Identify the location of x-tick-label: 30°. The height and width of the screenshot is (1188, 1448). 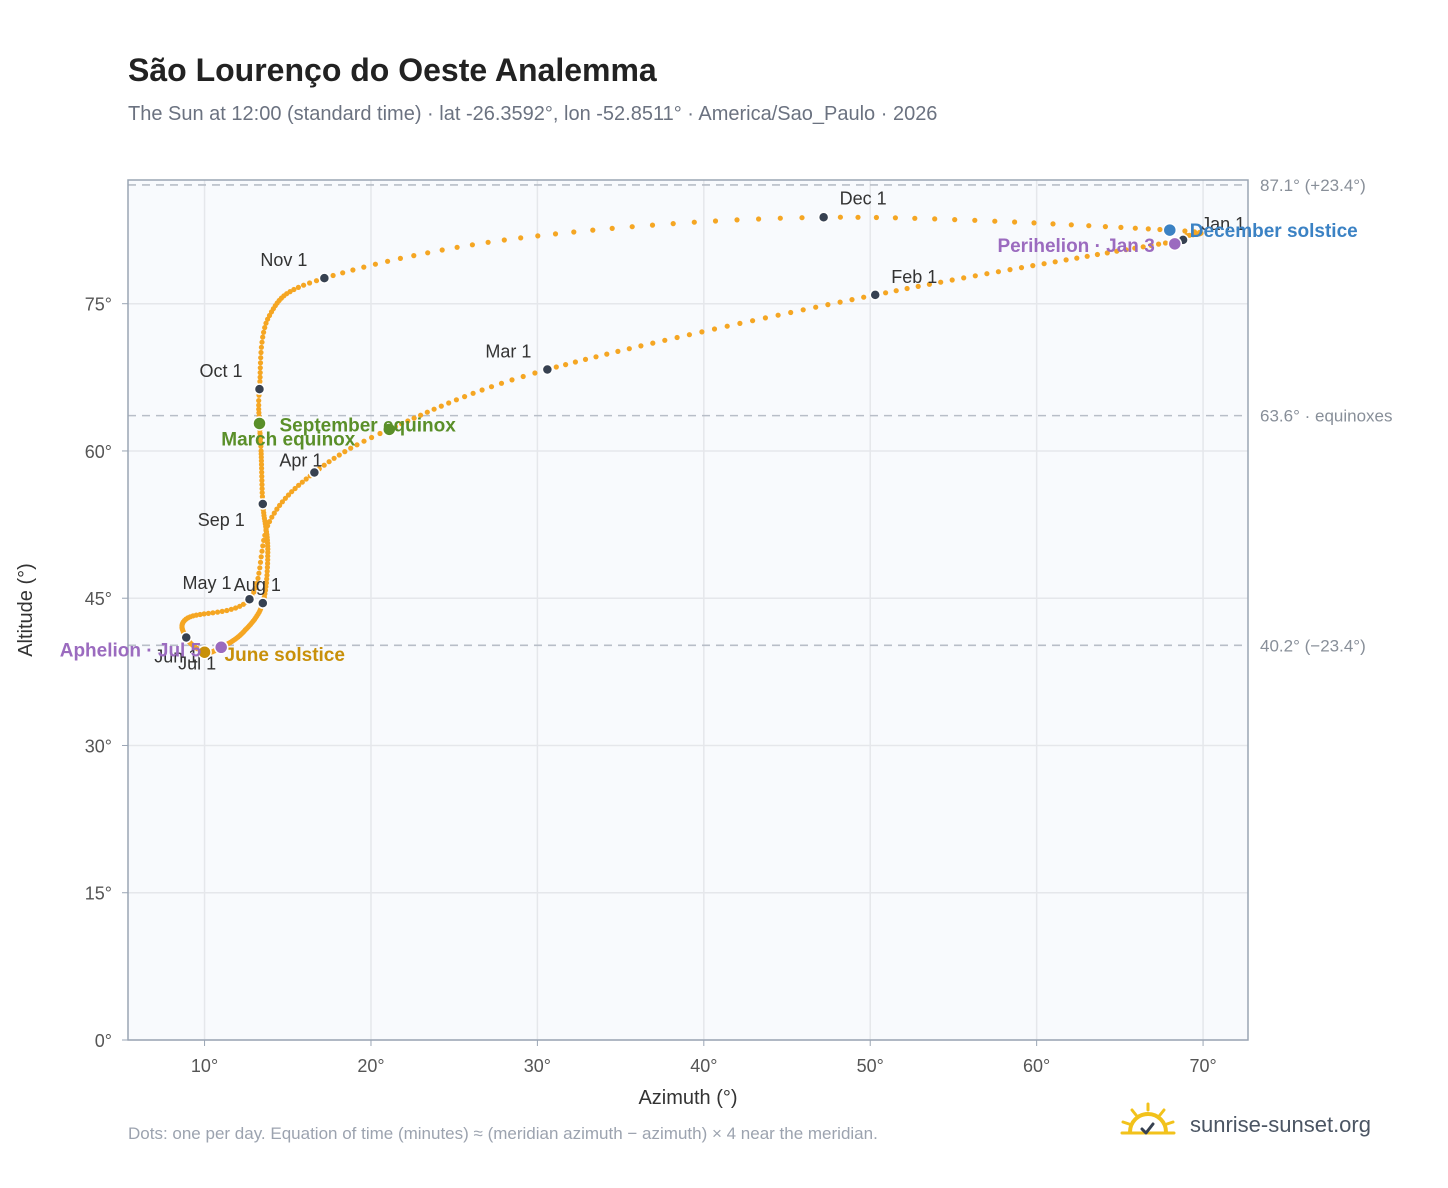
(537, 1066).